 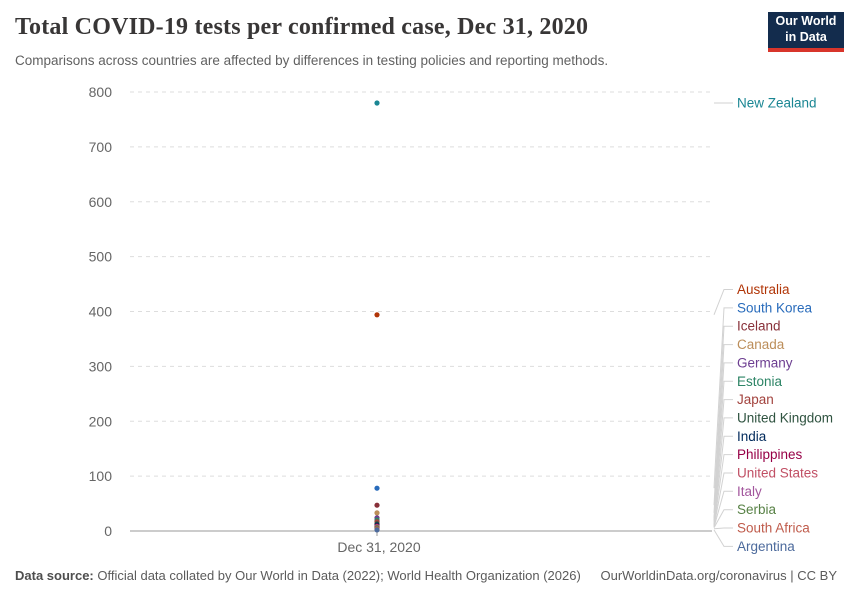 What do you see at coordinates (765, 362) in the screenshot?
I see `series-label-germany: Germany` at bounding box center [765, 362].